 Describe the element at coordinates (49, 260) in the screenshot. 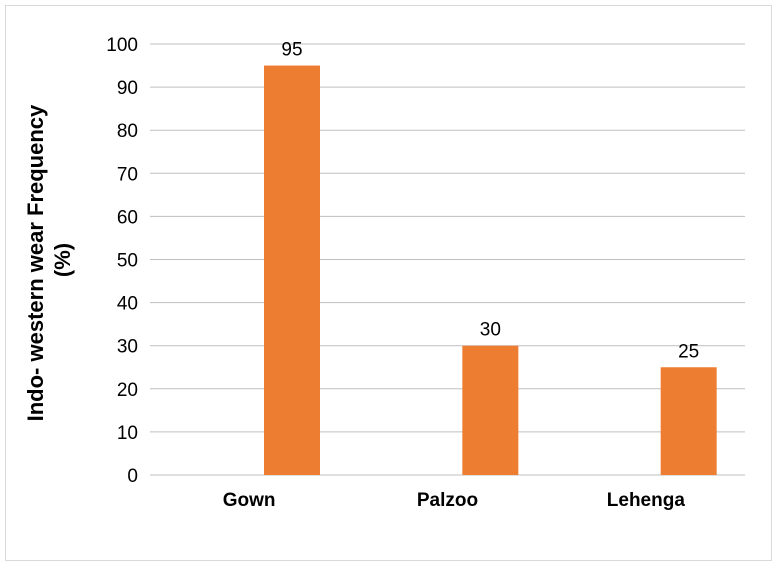

I see `y-axis-label: Indo- western wear Frequency (%)` at that location.